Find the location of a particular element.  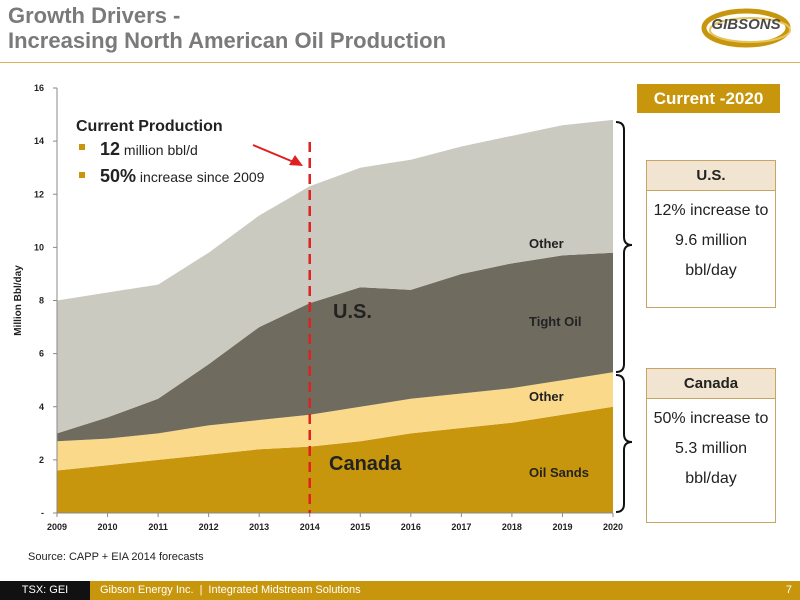

y-tick-label: - is located at coordinates (42, 513).